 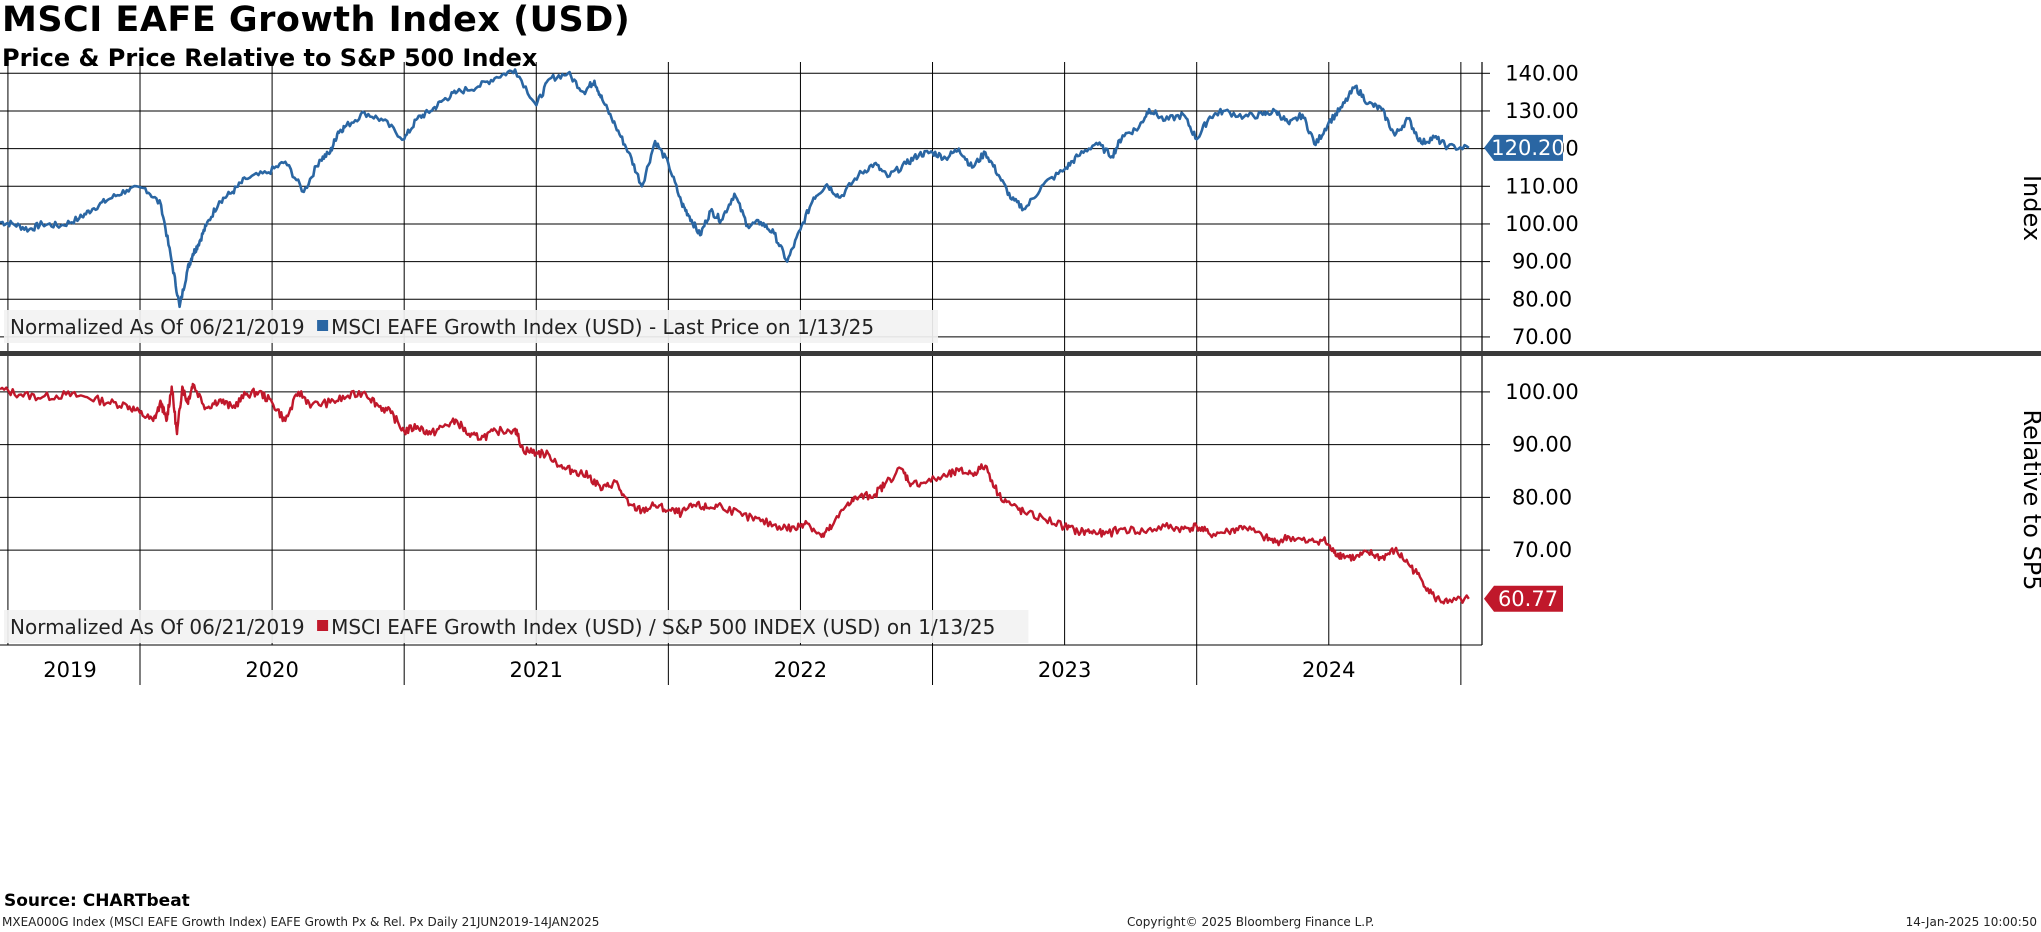 I want to click on price-axis-tick-label: 70.00, so click(x=1542, y=337).